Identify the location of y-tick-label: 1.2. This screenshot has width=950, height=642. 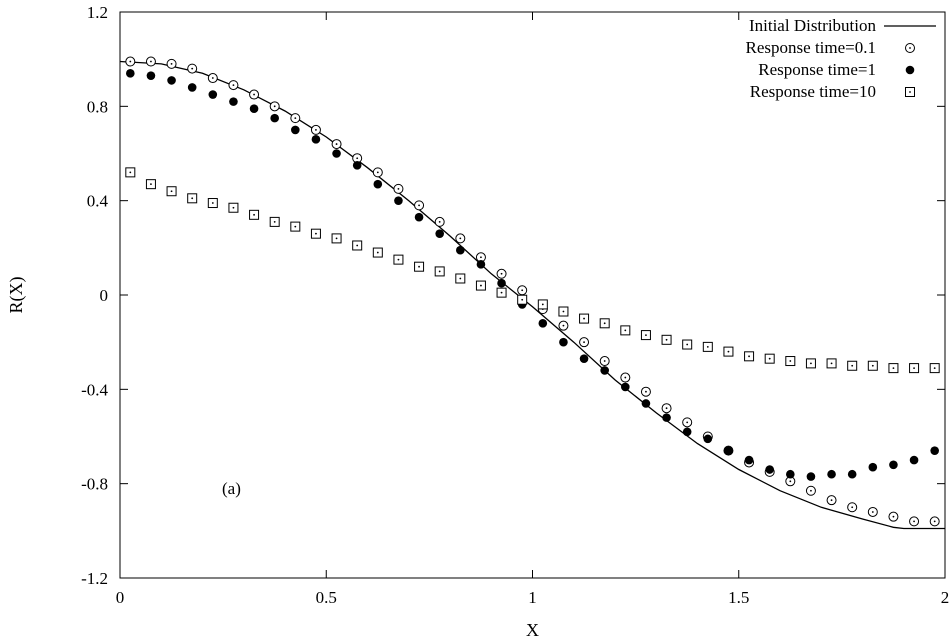
(97, 12).